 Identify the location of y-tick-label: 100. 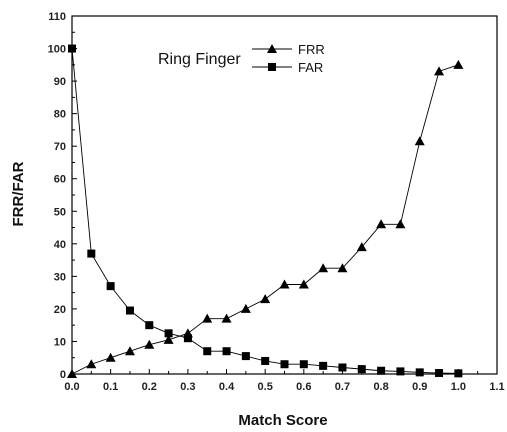
(57, 50).